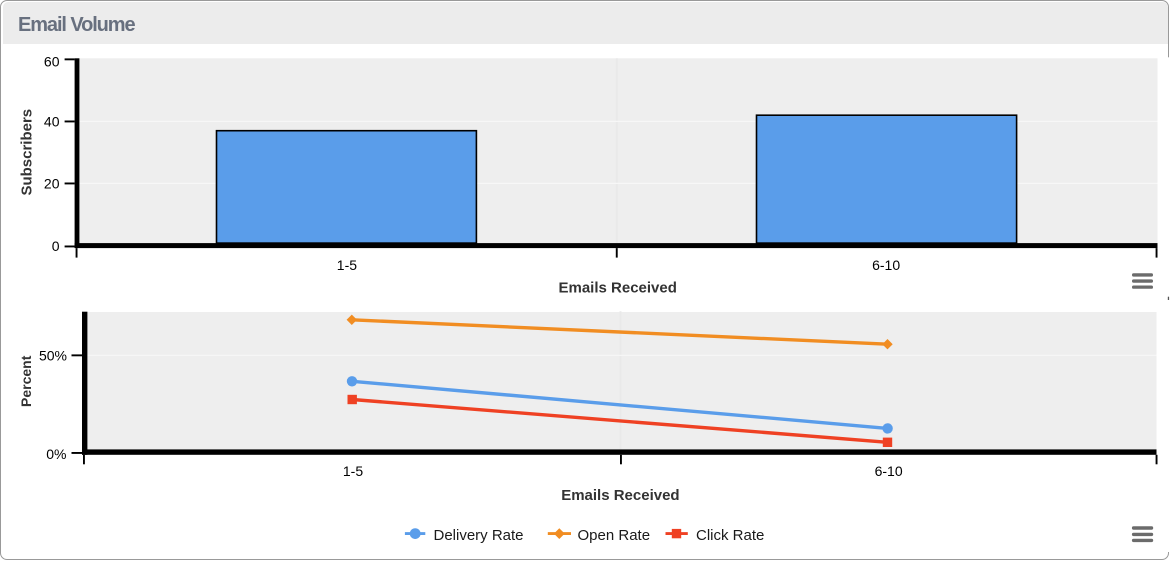  I want to click on svg-text: 0%, so click(56, 454).